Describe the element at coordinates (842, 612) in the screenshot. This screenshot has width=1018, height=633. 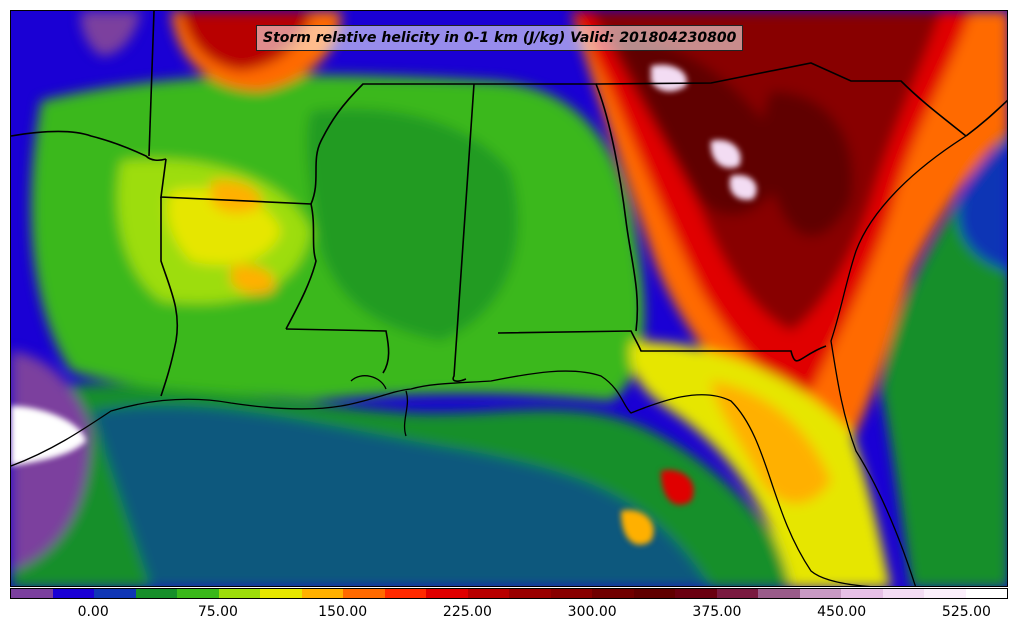
I see `colorbar-tick-label: 450.00` at that location.